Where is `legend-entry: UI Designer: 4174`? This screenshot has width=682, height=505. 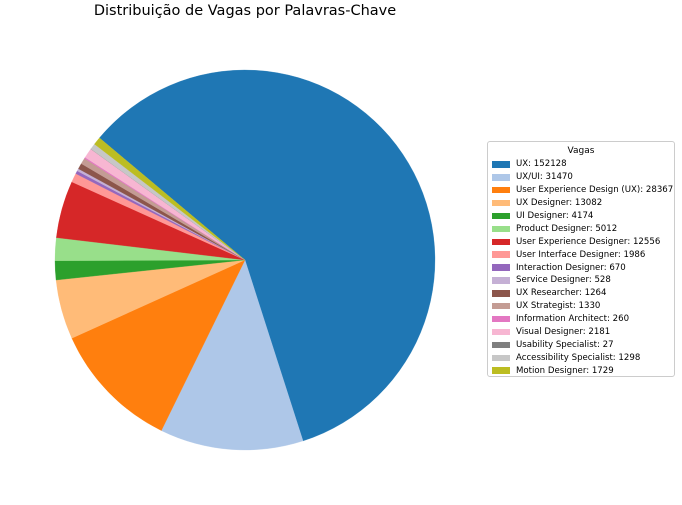 legend-entry: UI Designer: 4174 is located at coordinates (581, 216).